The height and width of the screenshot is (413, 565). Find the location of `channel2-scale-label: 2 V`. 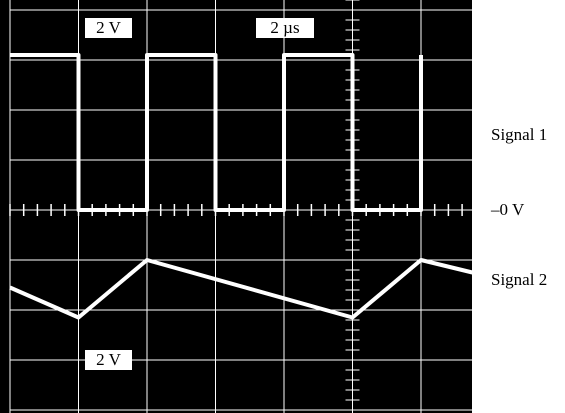

channel2-scale-label: 2 V is located at coordinates (108, 360).